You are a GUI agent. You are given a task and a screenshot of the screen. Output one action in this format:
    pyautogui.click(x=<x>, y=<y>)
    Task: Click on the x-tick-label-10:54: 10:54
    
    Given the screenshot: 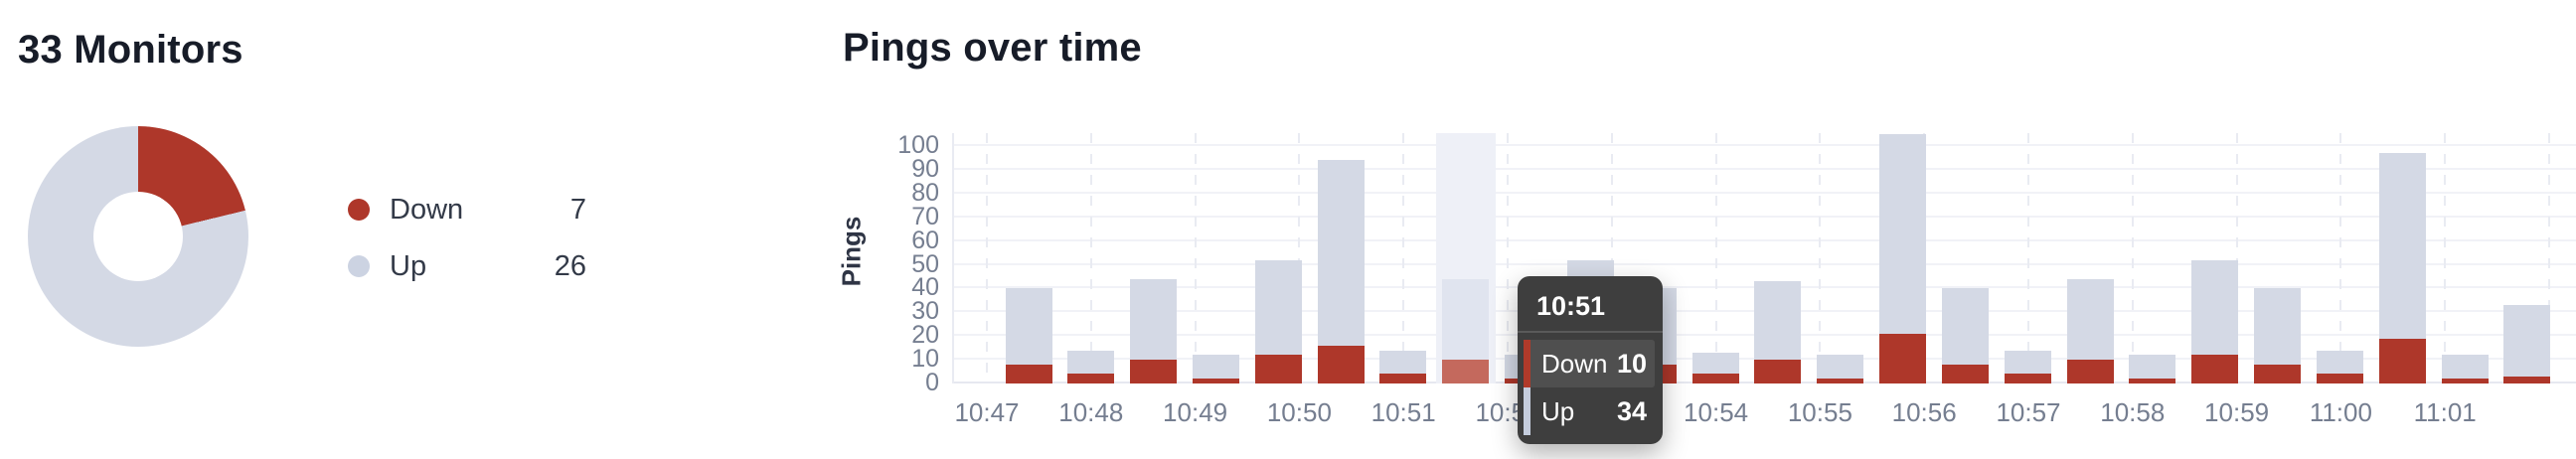 What is the action you would take?
    pyautogui.click(x=1716, y=412)
    